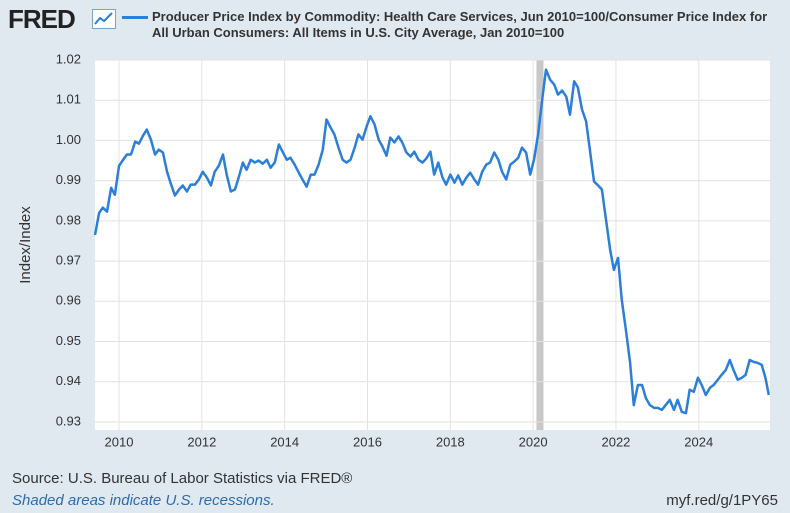  I want to click on y-tick-label: 0.93, so click(68, 420).